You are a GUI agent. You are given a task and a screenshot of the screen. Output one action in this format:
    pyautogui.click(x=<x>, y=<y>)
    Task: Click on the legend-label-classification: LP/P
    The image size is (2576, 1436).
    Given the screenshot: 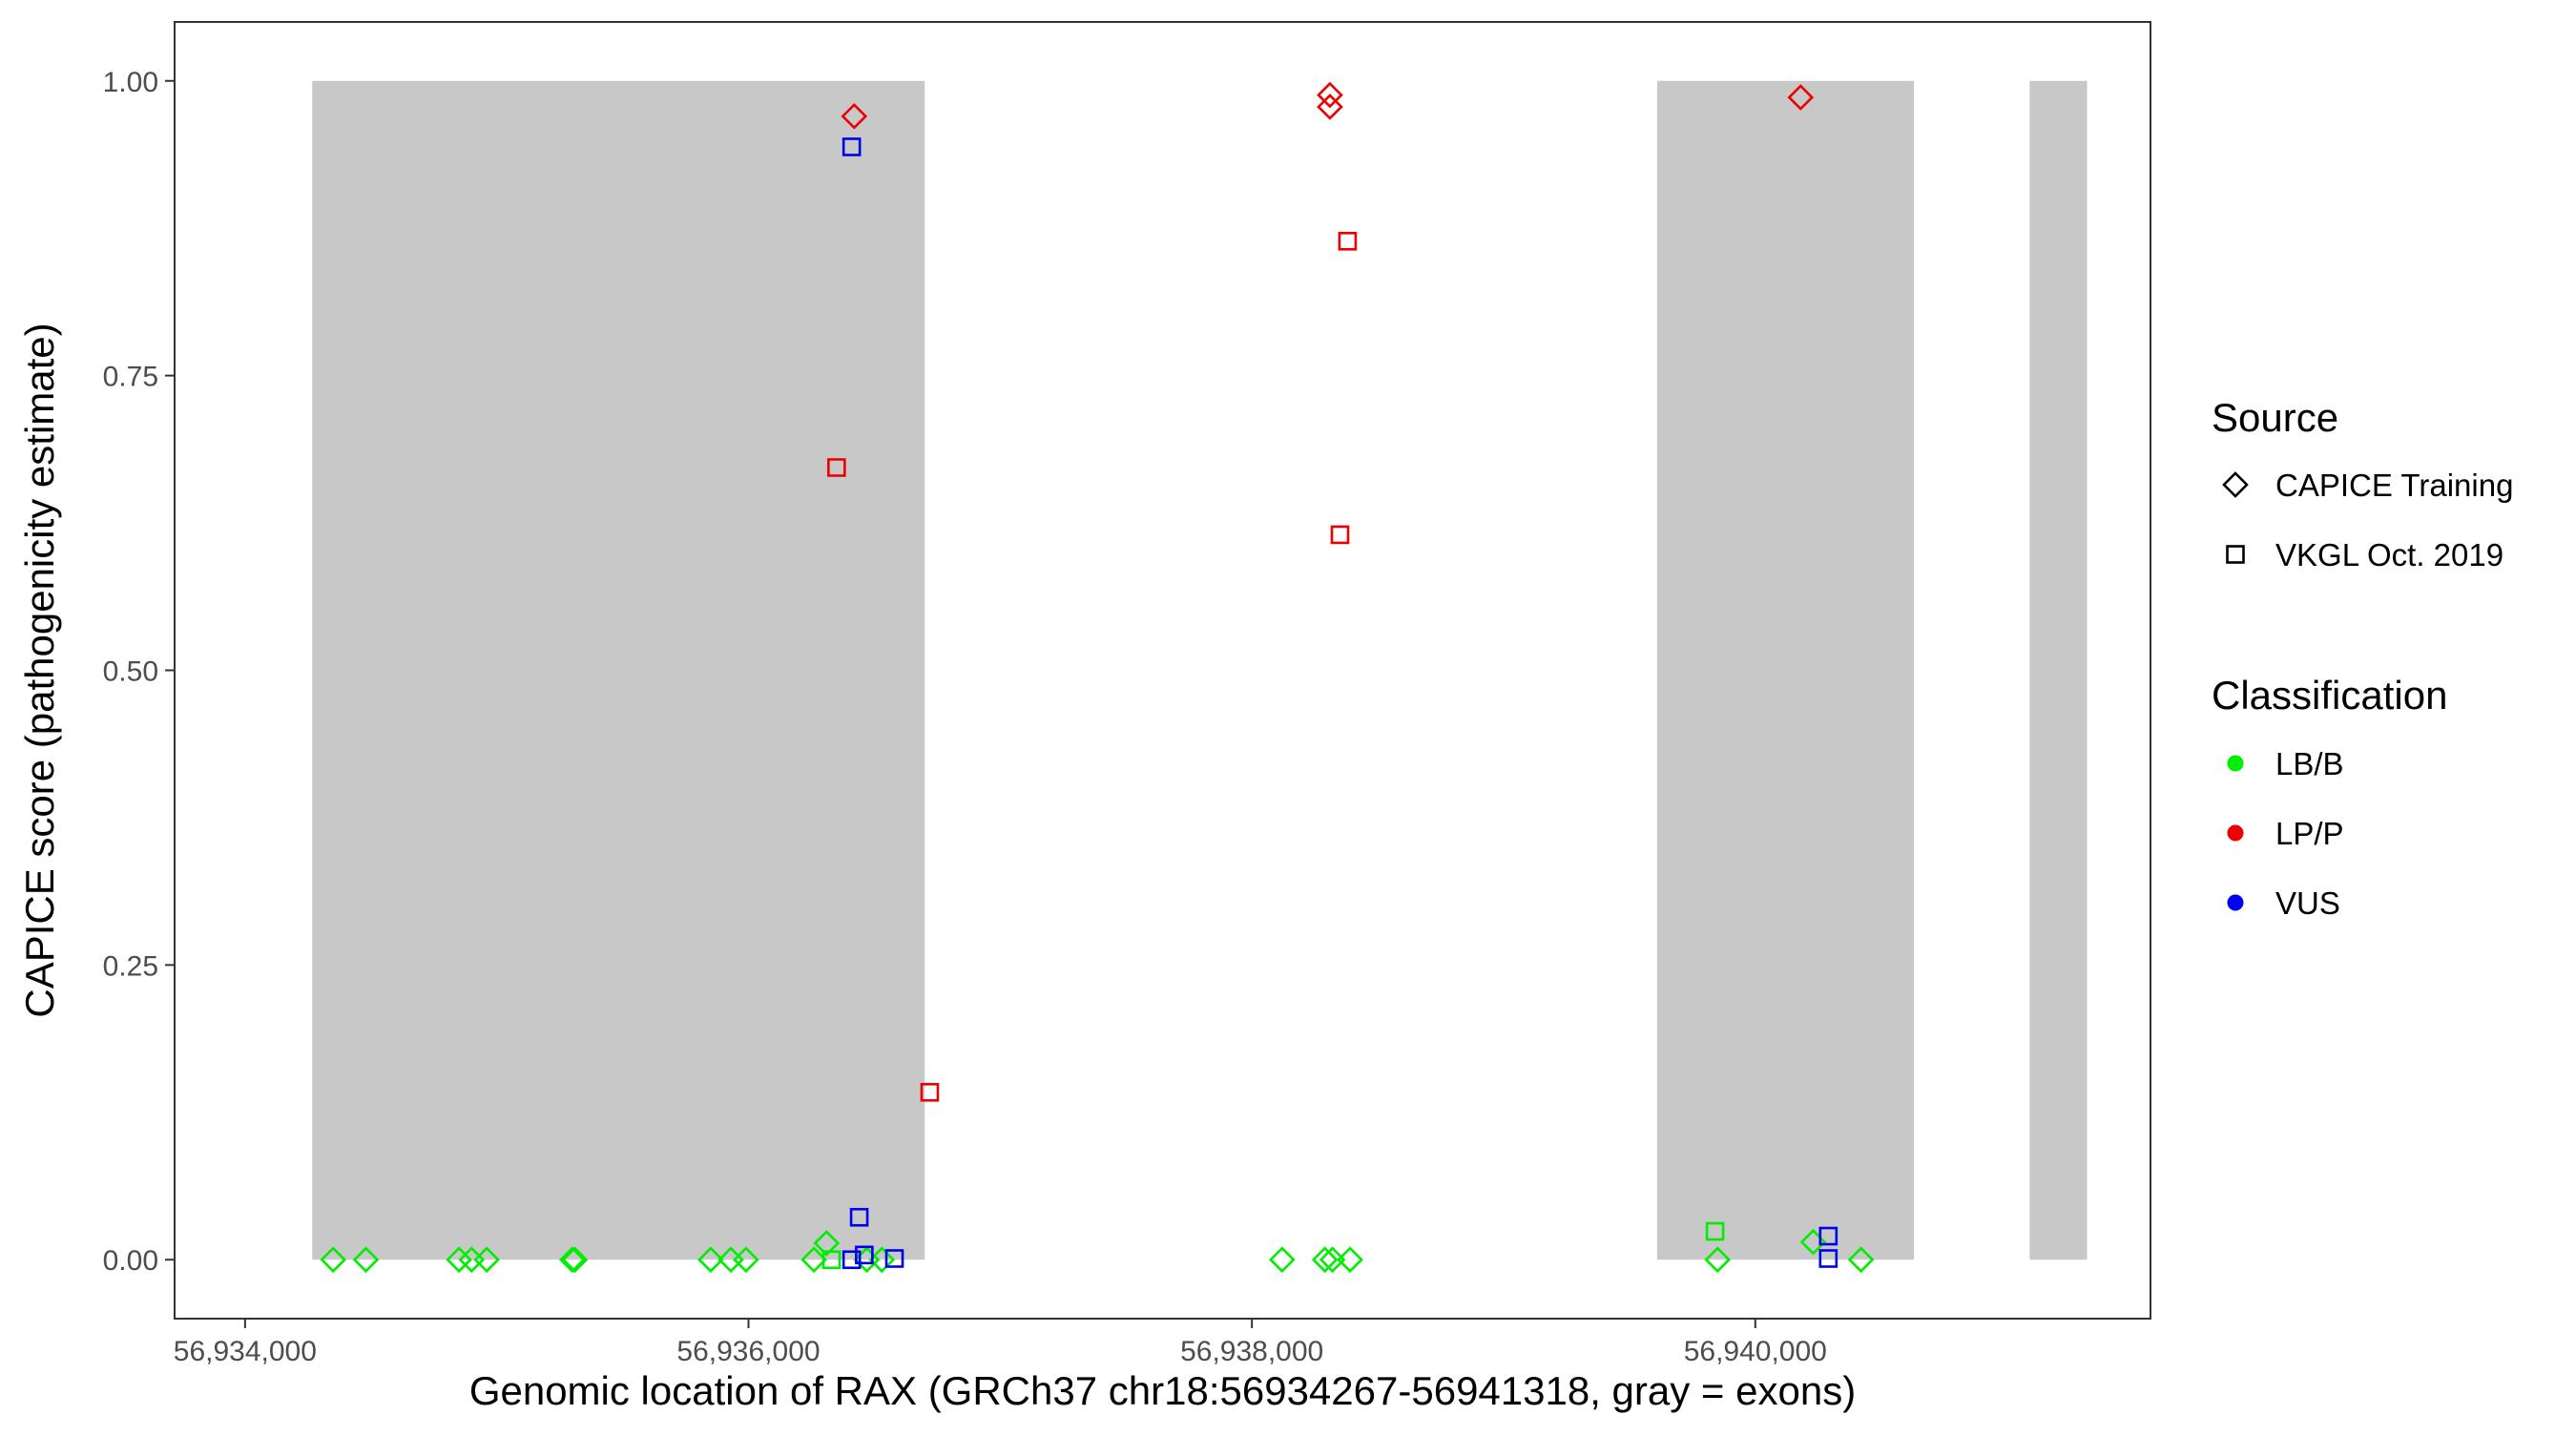 What is the action you would take?
    pyautogui.click(x=2309, y=833)
    